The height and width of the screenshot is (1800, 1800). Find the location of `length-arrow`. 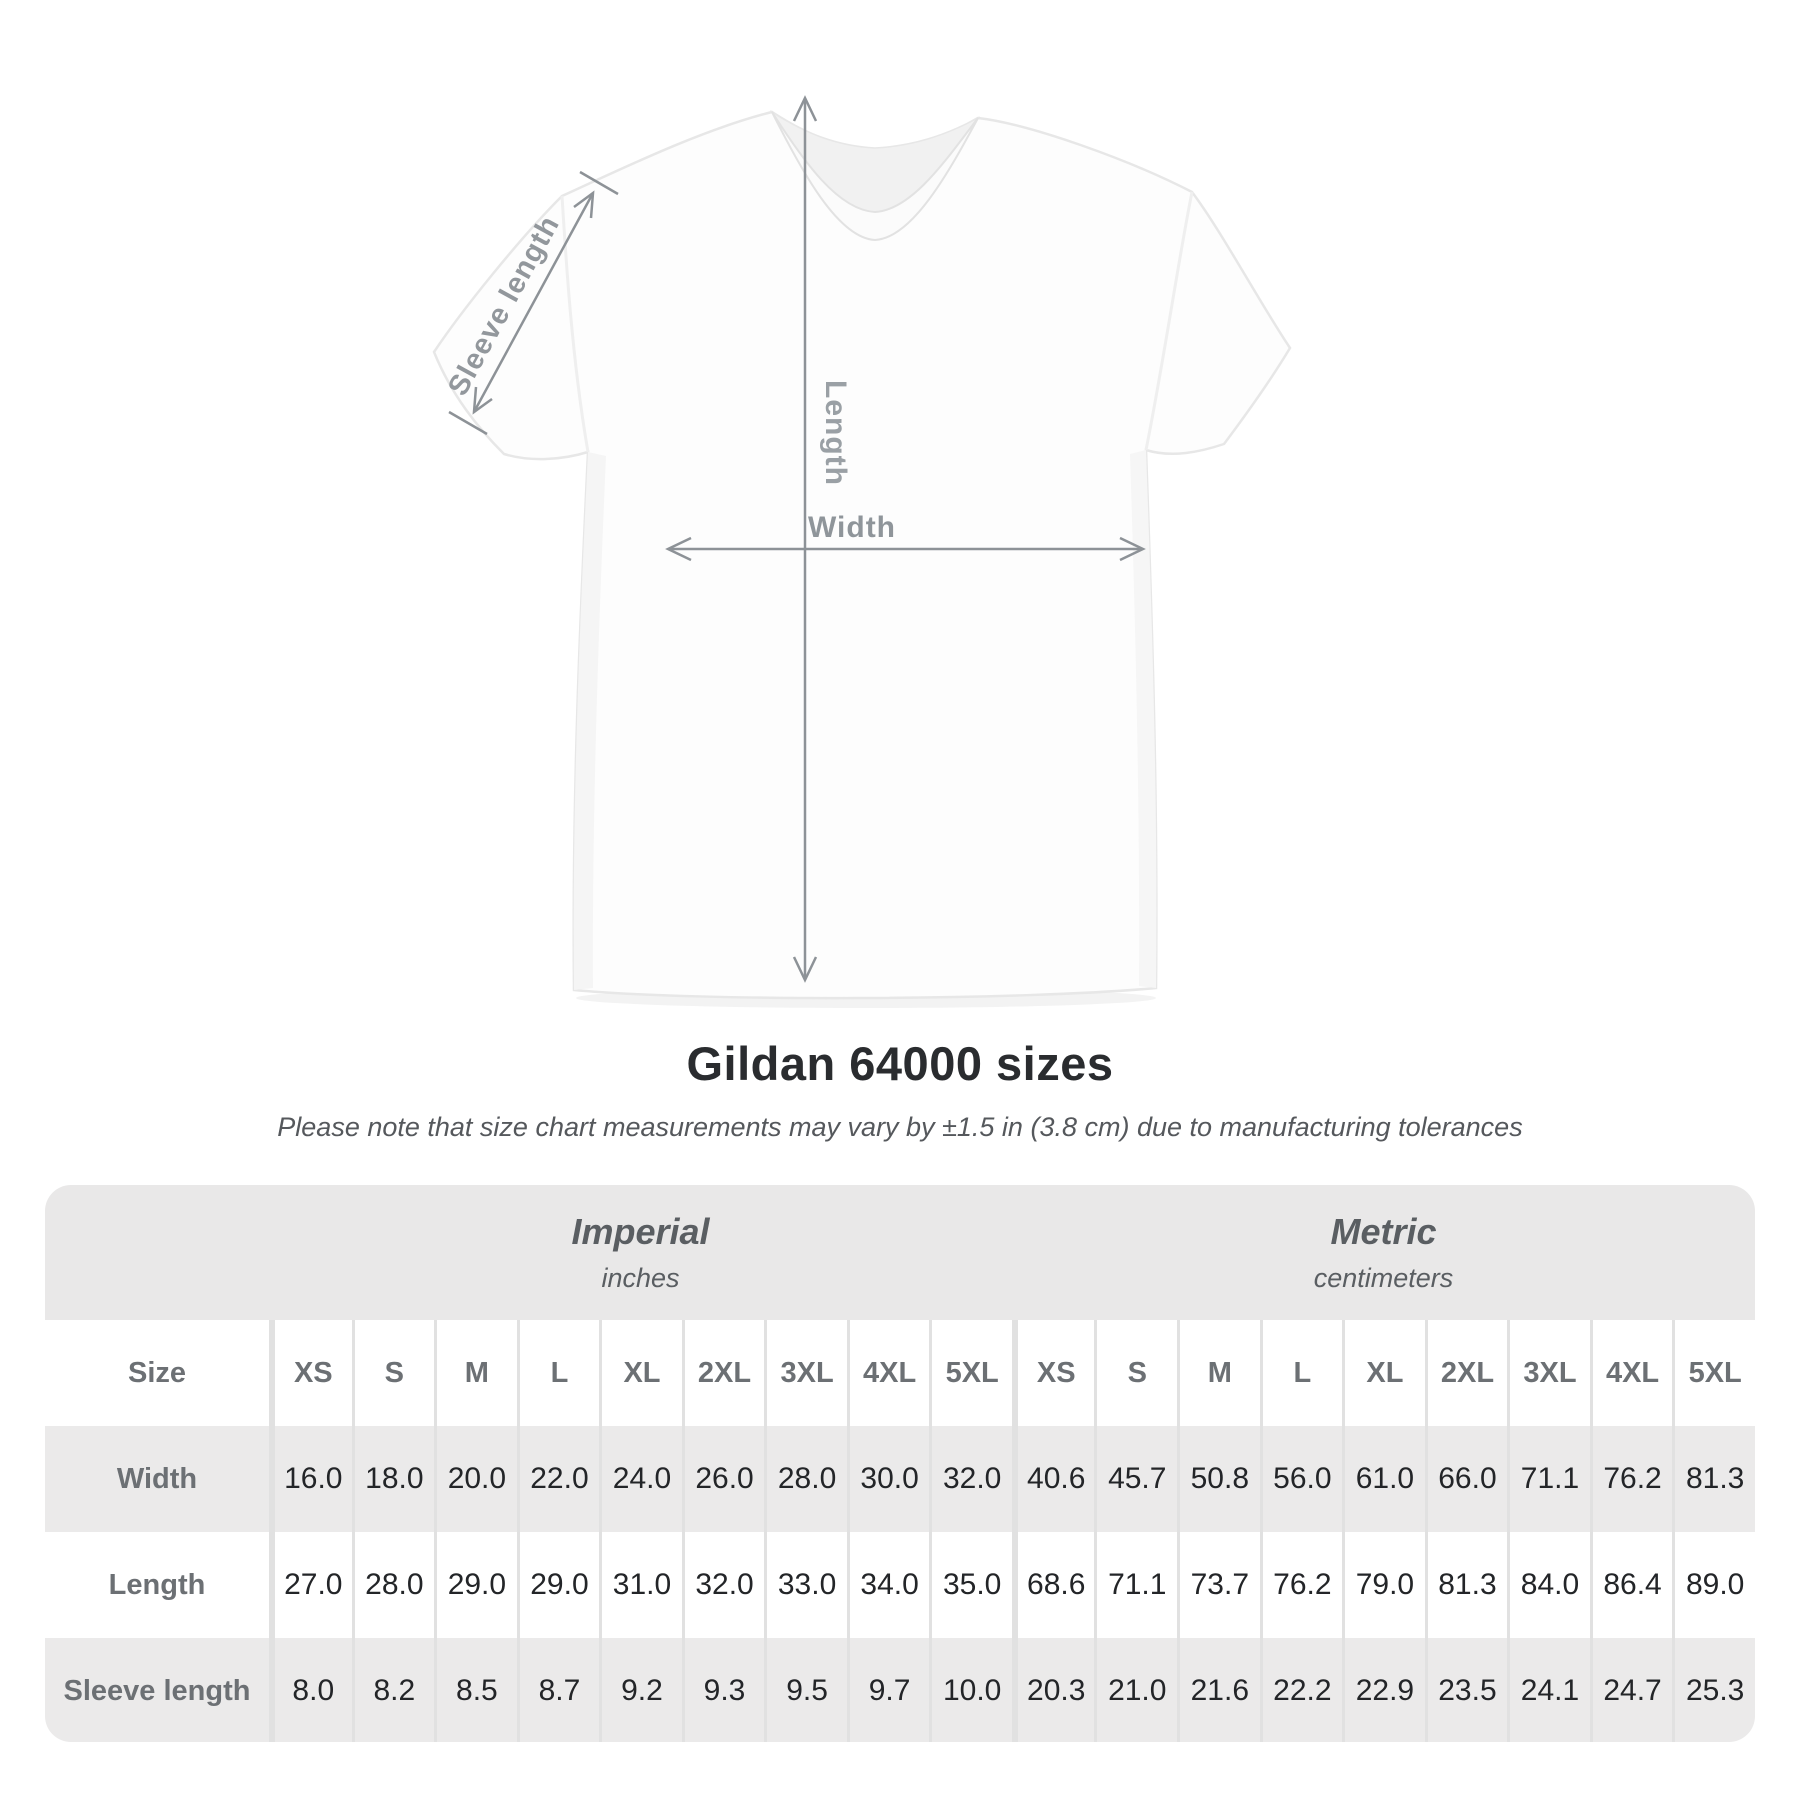

length-arrow is located at coordinates (805, 539).